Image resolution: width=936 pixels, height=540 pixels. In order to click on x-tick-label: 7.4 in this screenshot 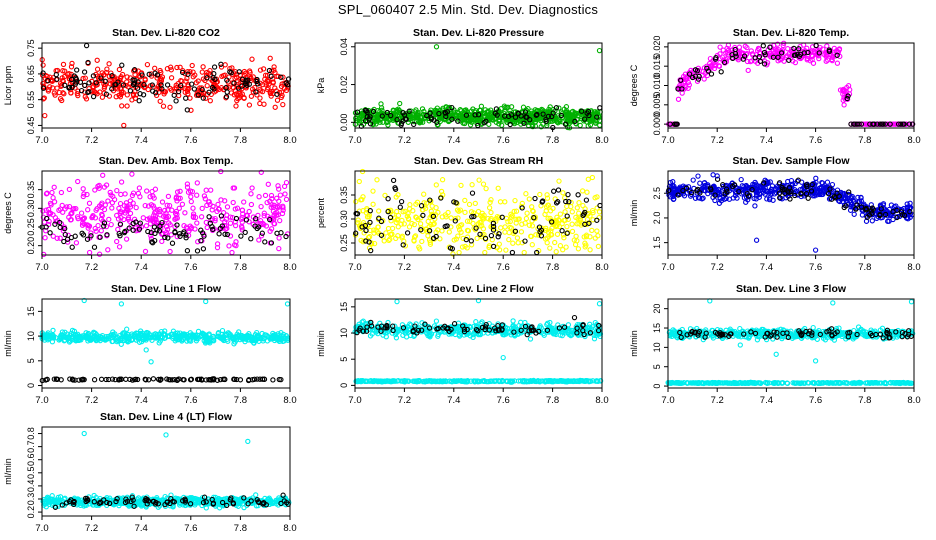, I will do `click(453, 140)`.